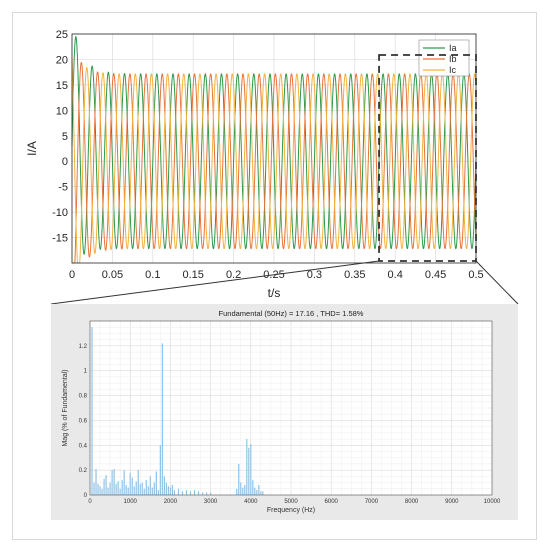 The width and height of the screenshot is (547, 550). What do you see at coordinates (274, 293) in the screenshot?
I see `x-axis-label: t/s` at bounding box center [274, 293].